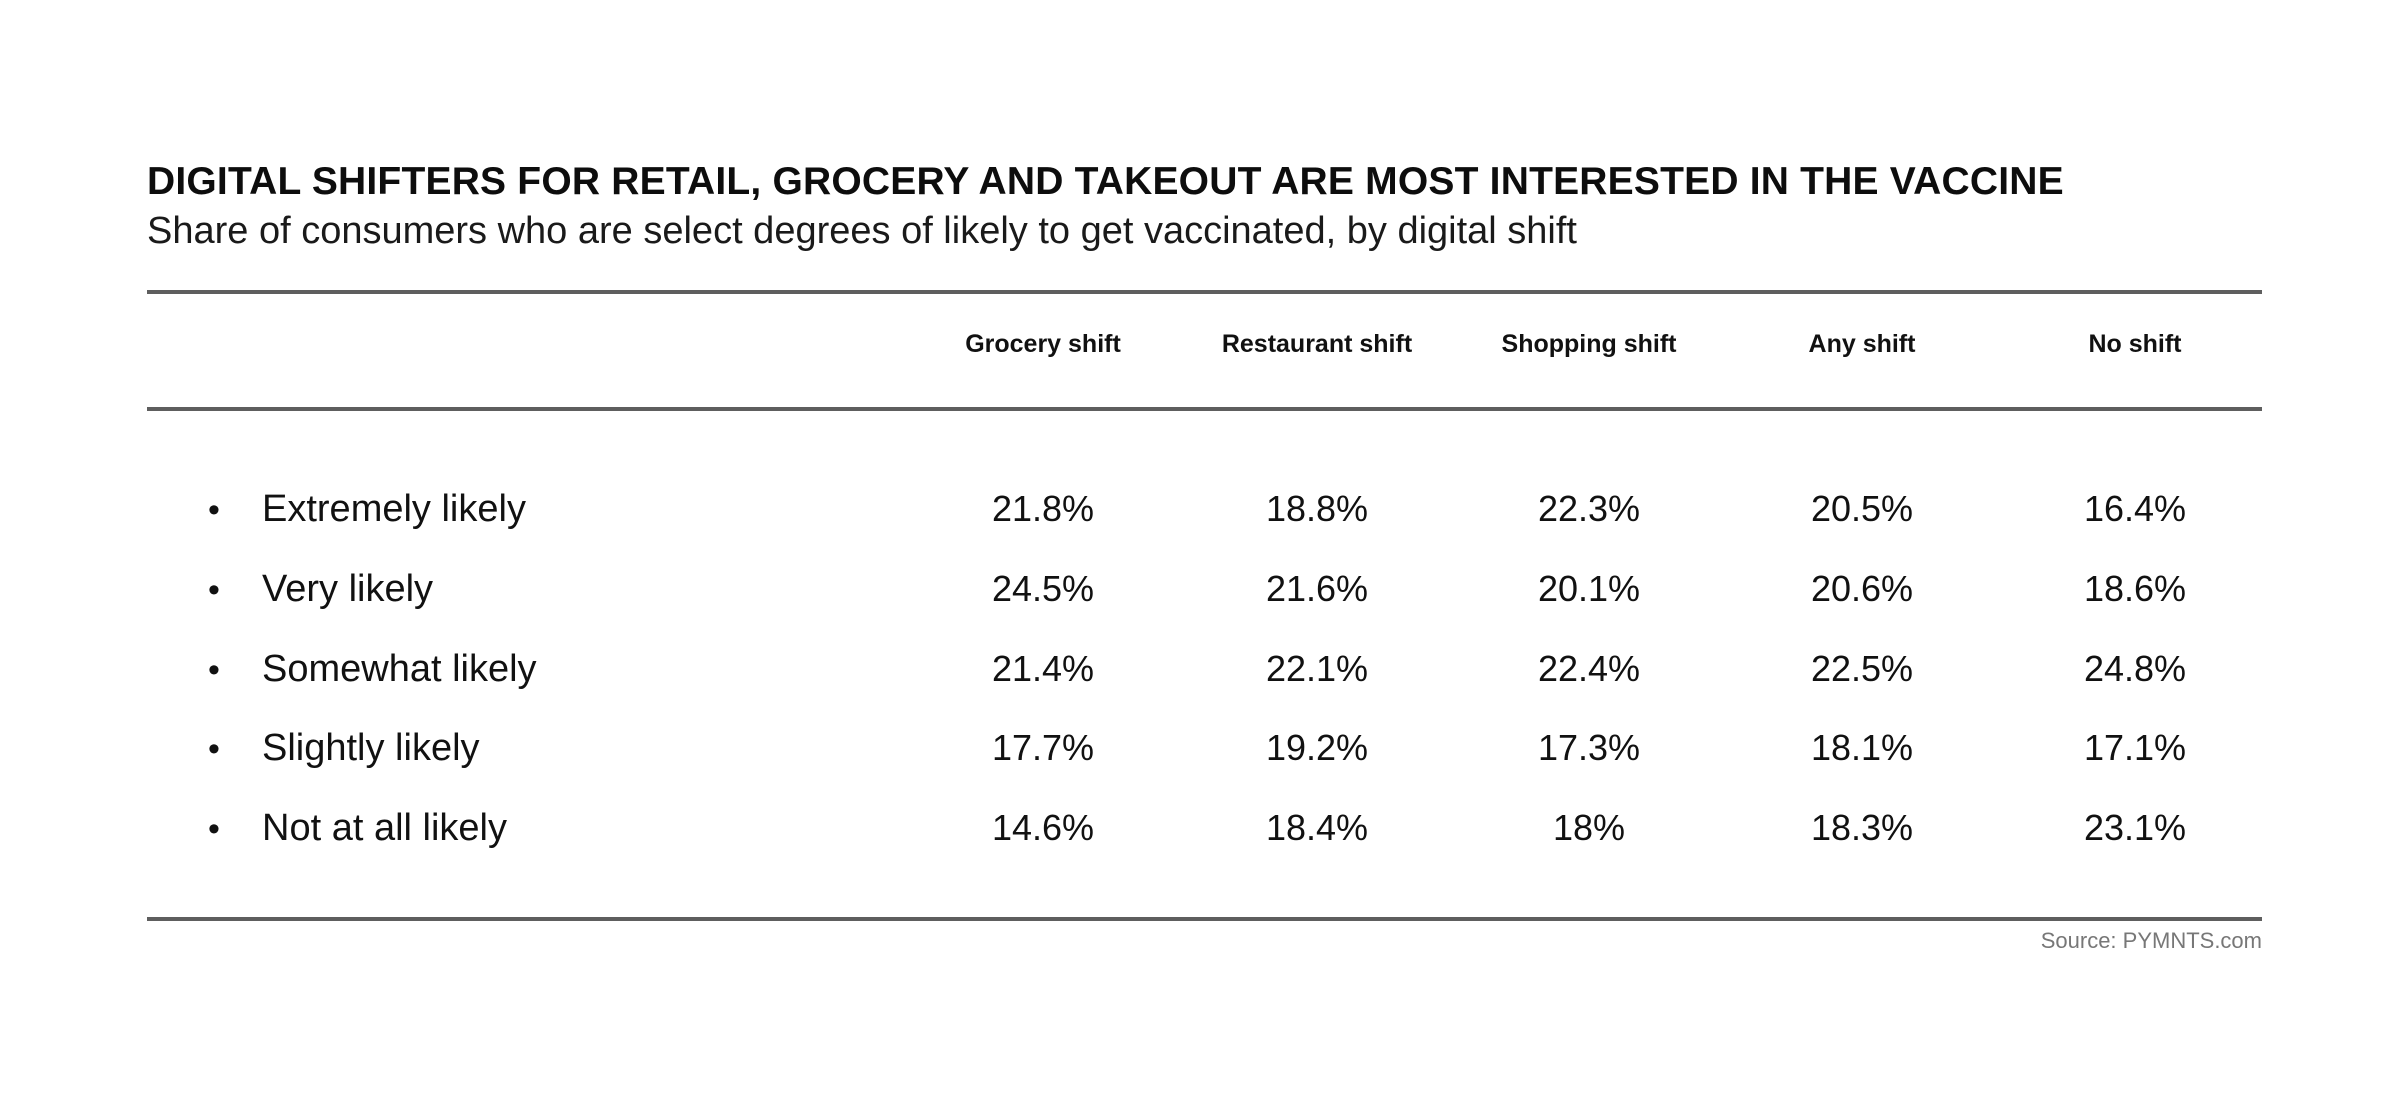 Image resolution: width=2400 pixels, height=1100 pixels. Describe the element at coordinates (2135, 827) in the screenshot. I see `table-cell: 23.1%` at that location.